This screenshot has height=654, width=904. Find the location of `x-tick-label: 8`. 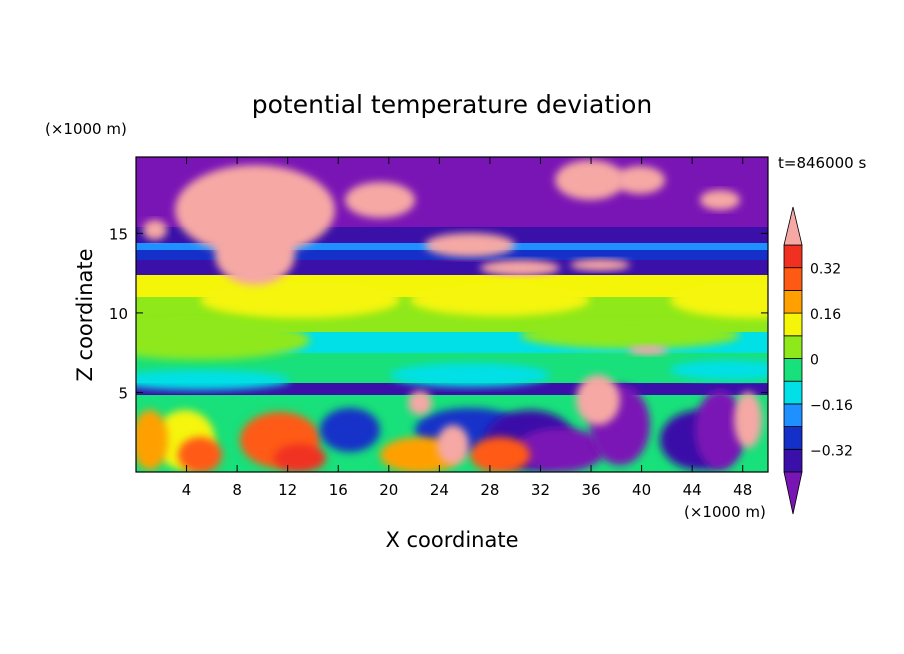

x-tick-label: 8 is located at coordinates (237, 490).